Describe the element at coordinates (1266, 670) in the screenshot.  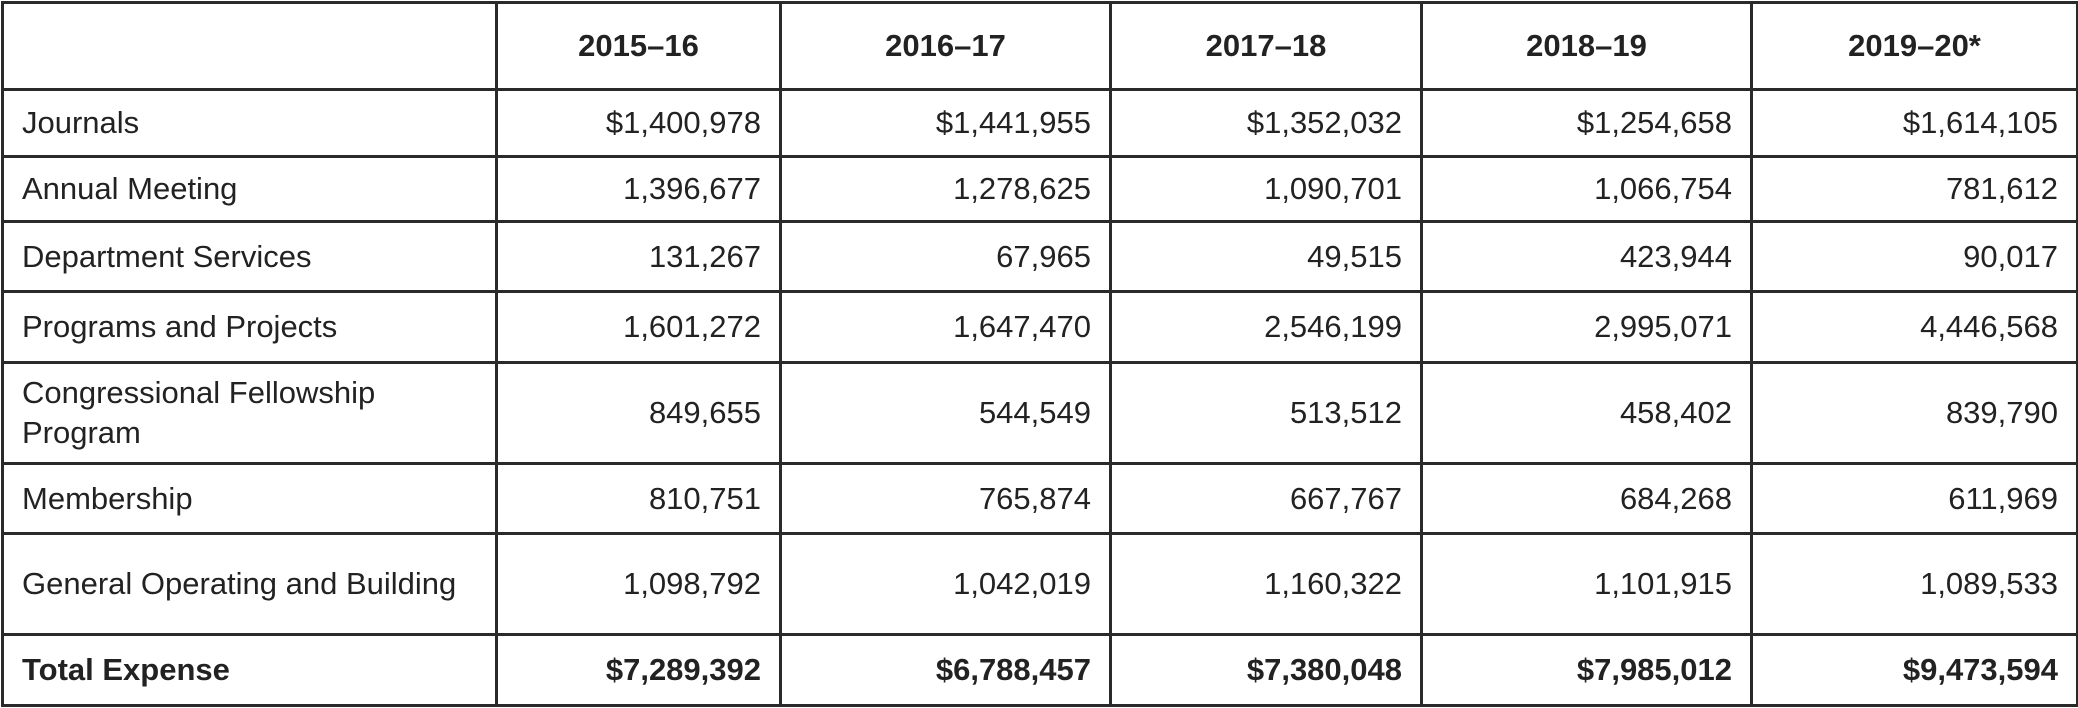
I see `cell-value: $7,380,048` at that location.